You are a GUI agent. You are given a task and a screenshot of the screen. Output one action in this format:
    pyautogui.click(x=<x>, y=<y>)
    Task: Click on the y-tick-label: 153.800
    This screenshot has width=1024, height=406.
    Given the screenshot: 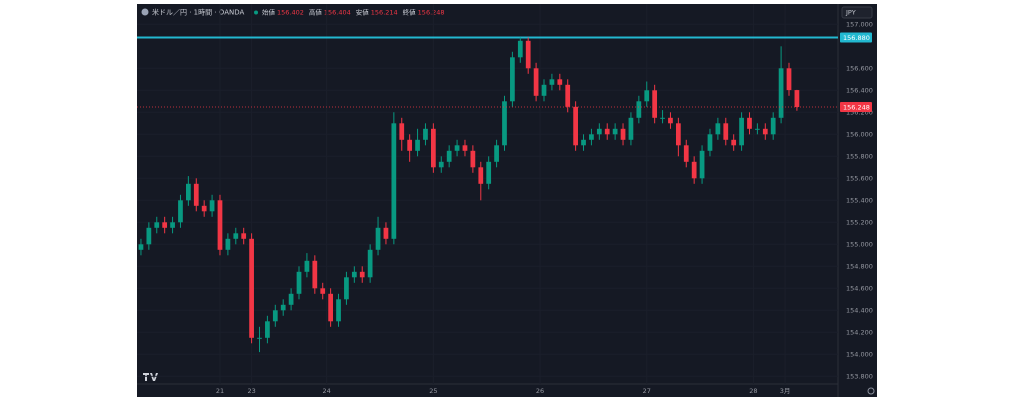 What is the action you would take?
    pyautogui.click(x=859, y=376)
    